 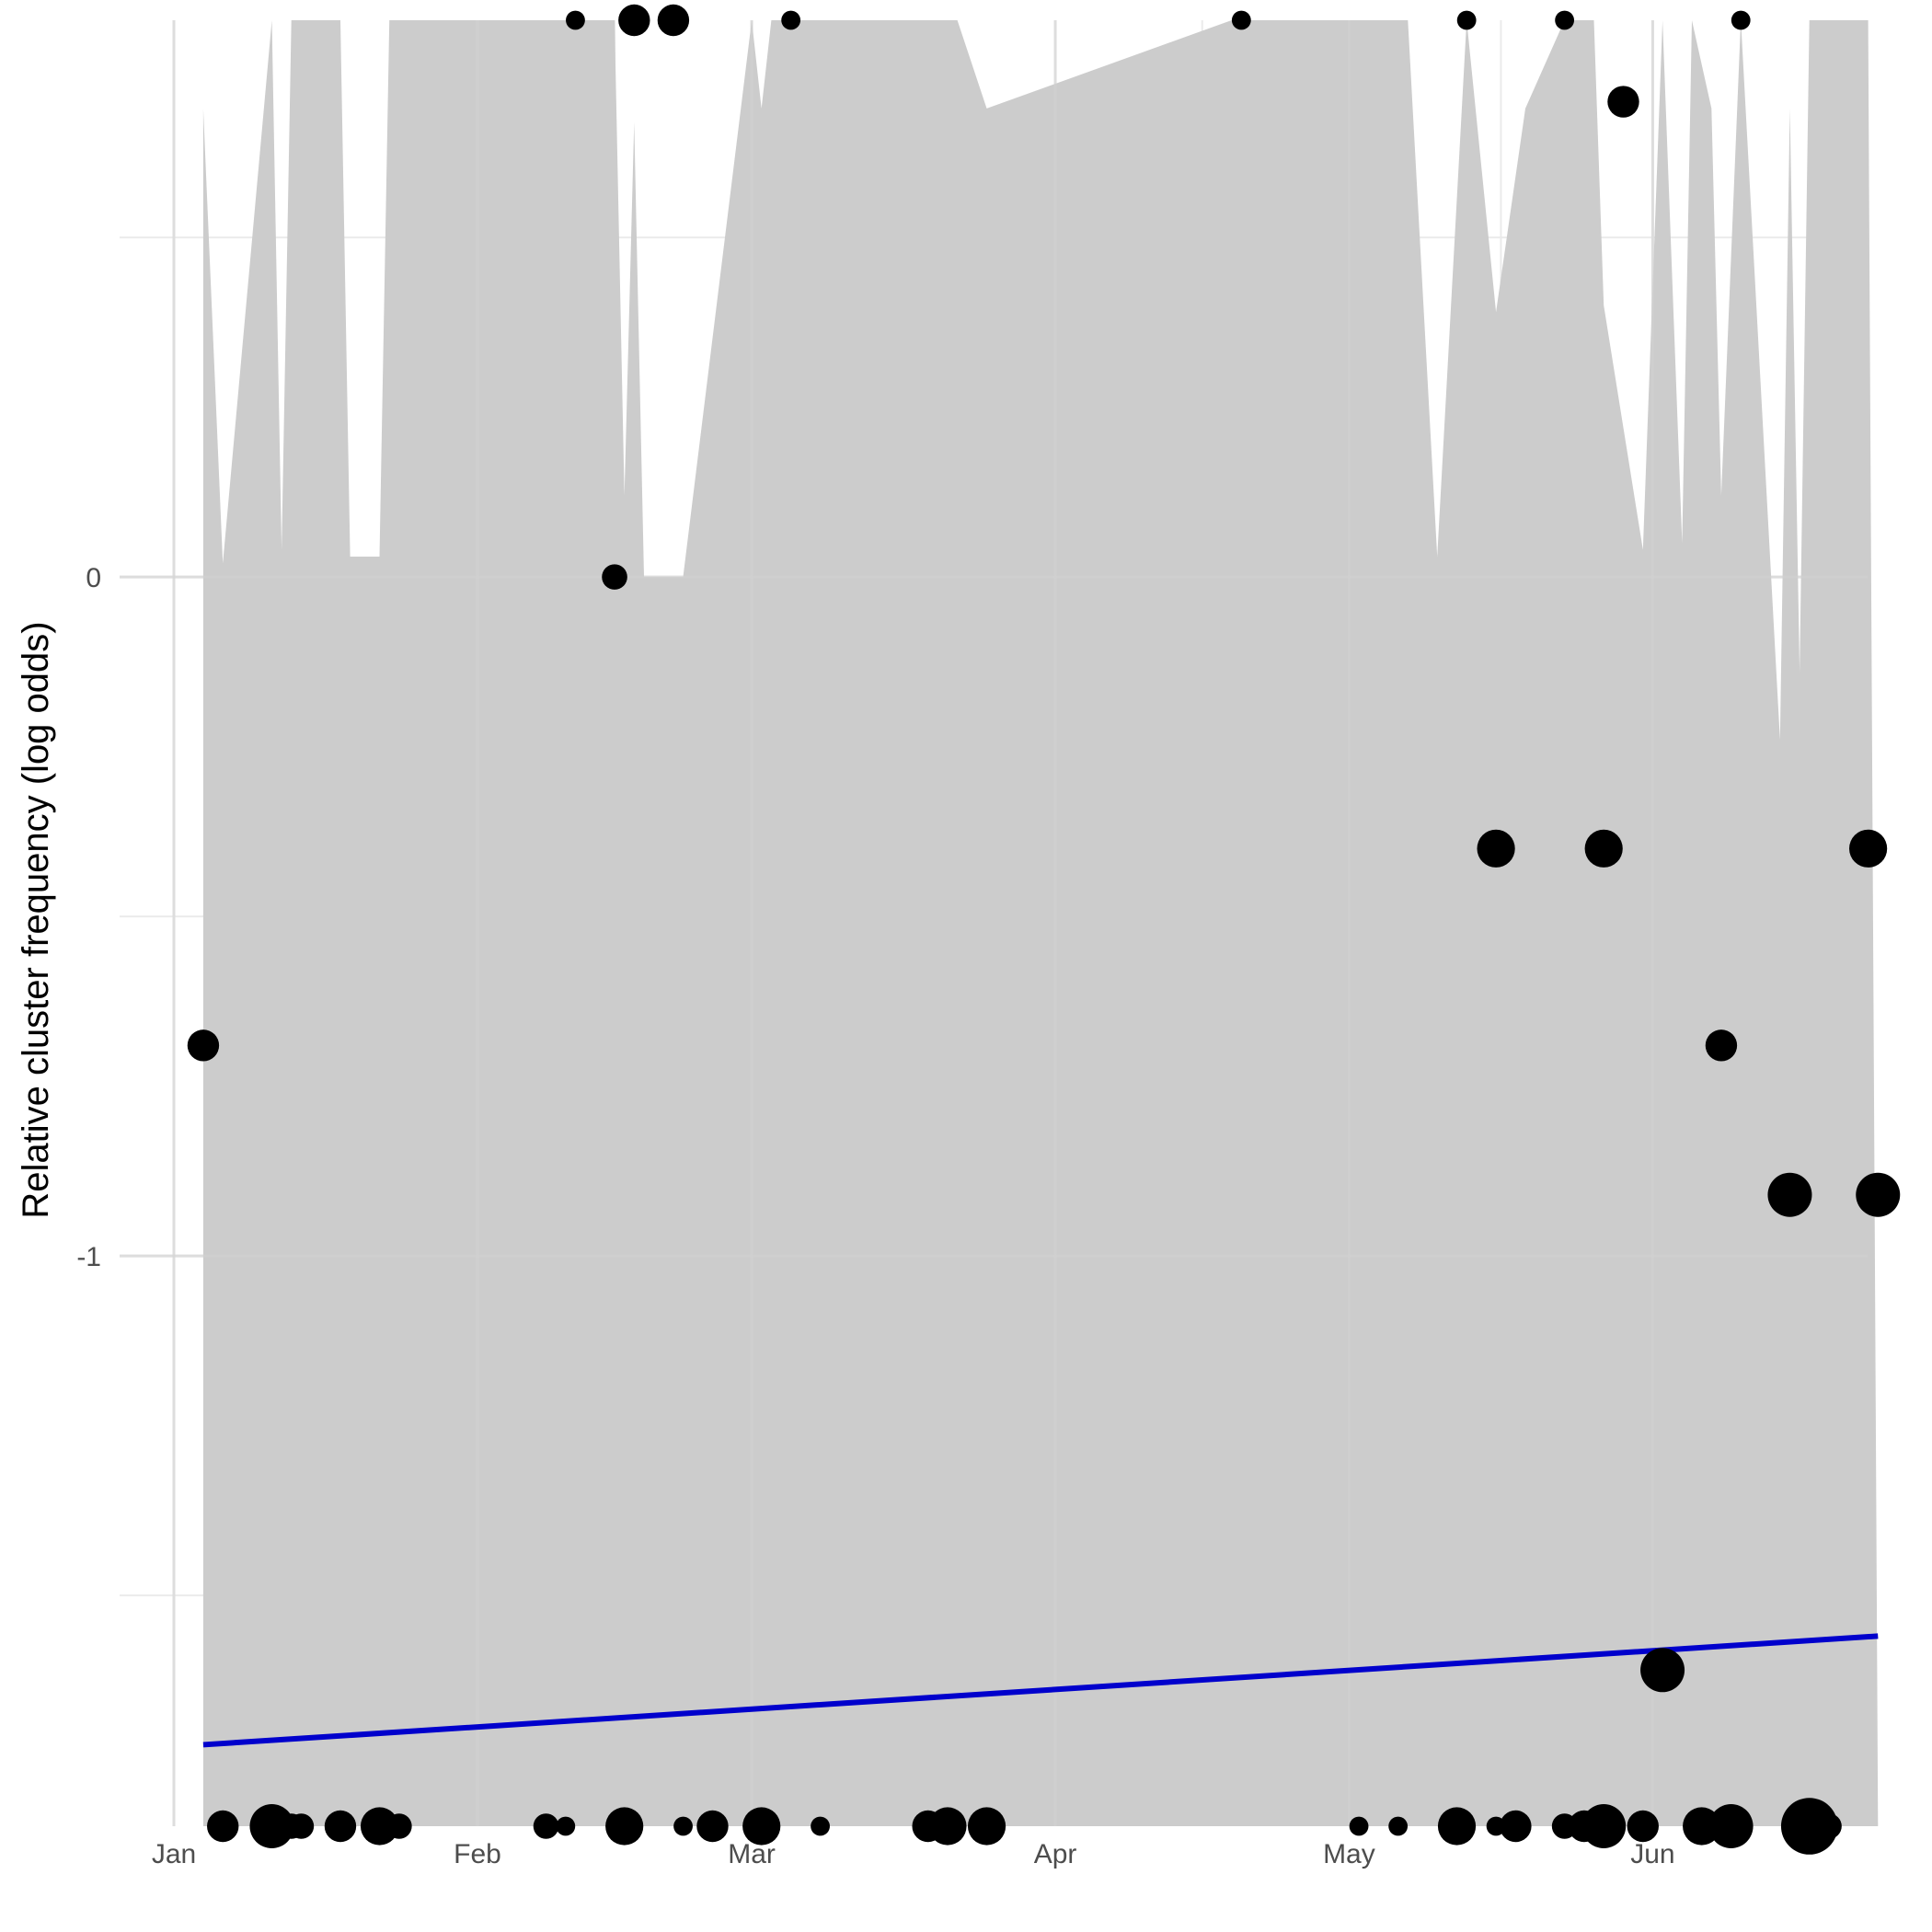 I want to click on y-axis-ticks: 0 -1, so click(x=88, y=917).